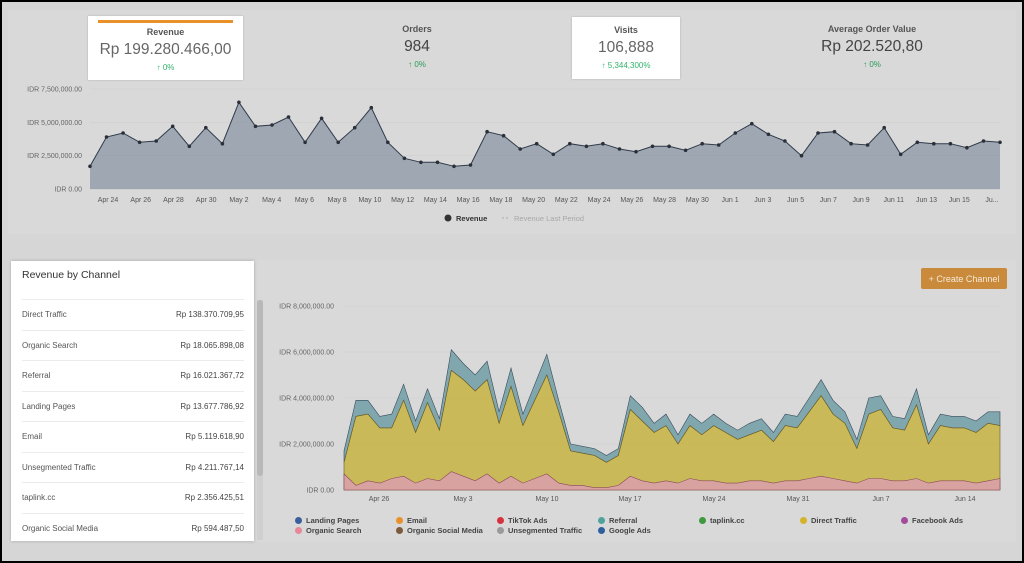 Image resolution: width=1024 pixels, height=563 pixels. What do you see at coordinates (872, 29) in the screenshot?
I see `kpi-label: Average Order Value` at bounding box center [872, 29].